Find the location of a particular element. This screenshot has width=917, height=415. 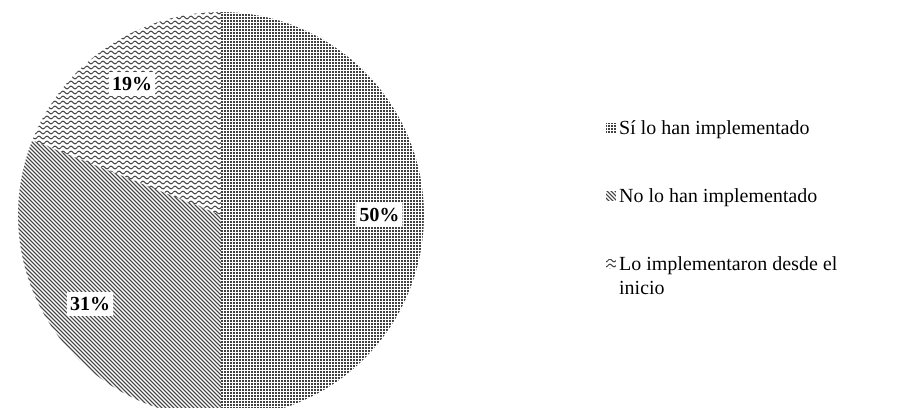

data-label: 50% is located at coordinates (379, 215).